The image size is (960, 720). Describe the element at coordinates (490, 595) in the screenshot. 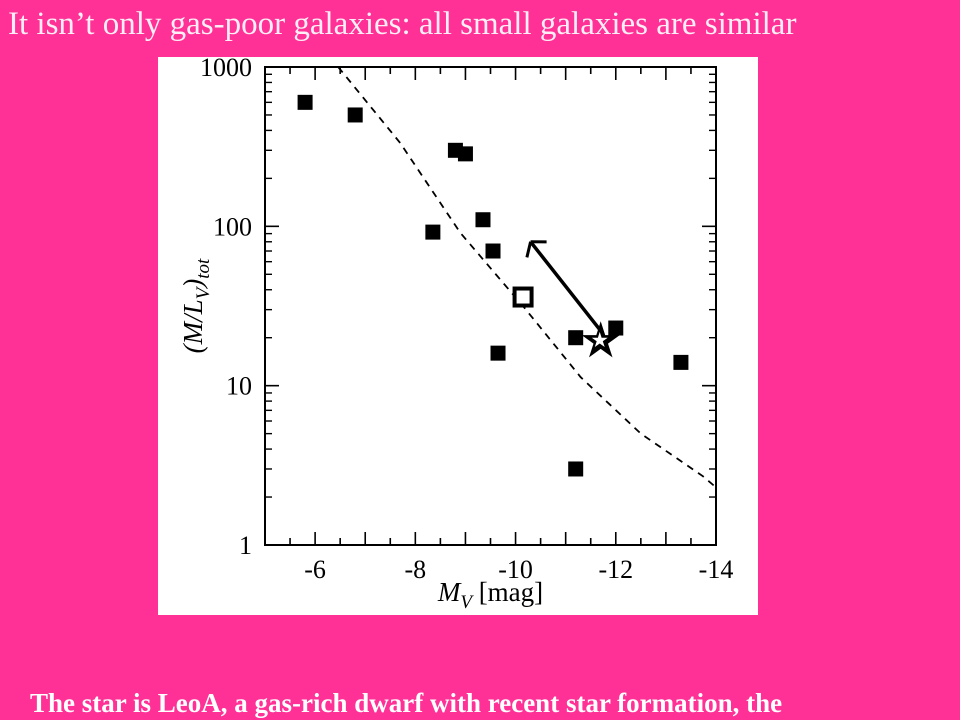

I see `x-axis-title: MV [mag]` at that location.